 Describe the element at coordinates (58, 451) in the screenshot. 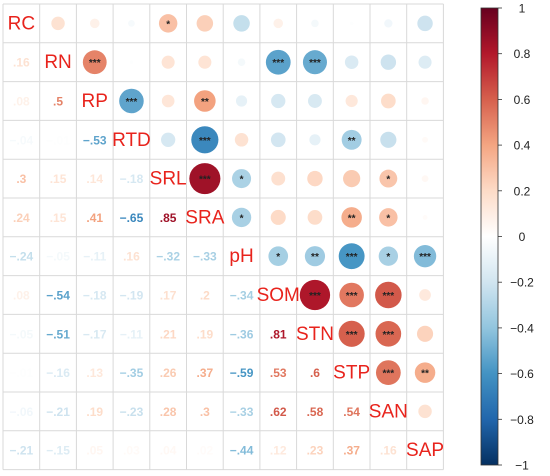

I see `correlation-value: −.15` at that location.